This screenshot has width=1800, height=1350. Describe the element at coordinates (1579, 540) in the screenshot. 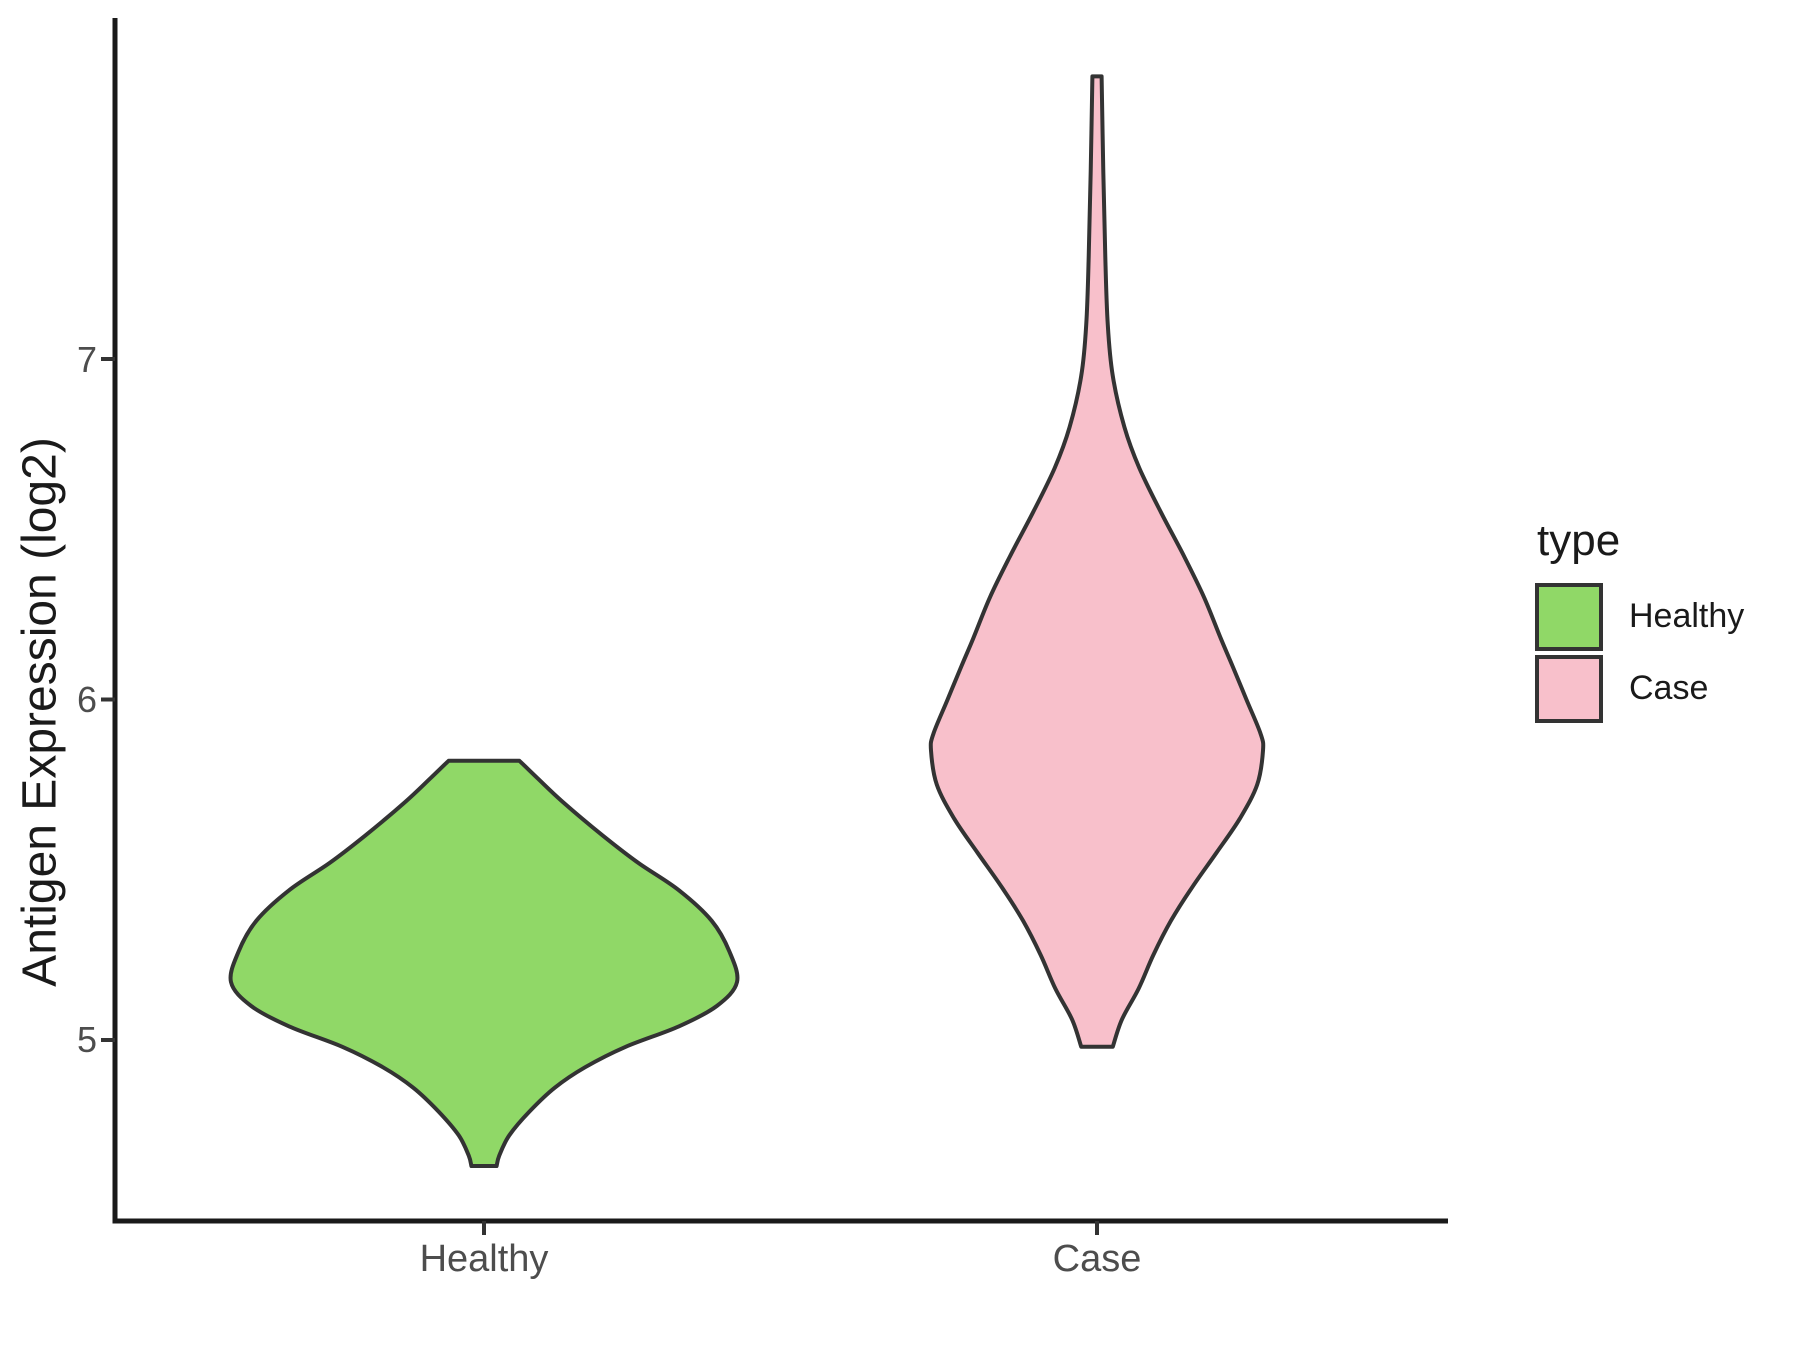

I see `legend-title: type` at that location.